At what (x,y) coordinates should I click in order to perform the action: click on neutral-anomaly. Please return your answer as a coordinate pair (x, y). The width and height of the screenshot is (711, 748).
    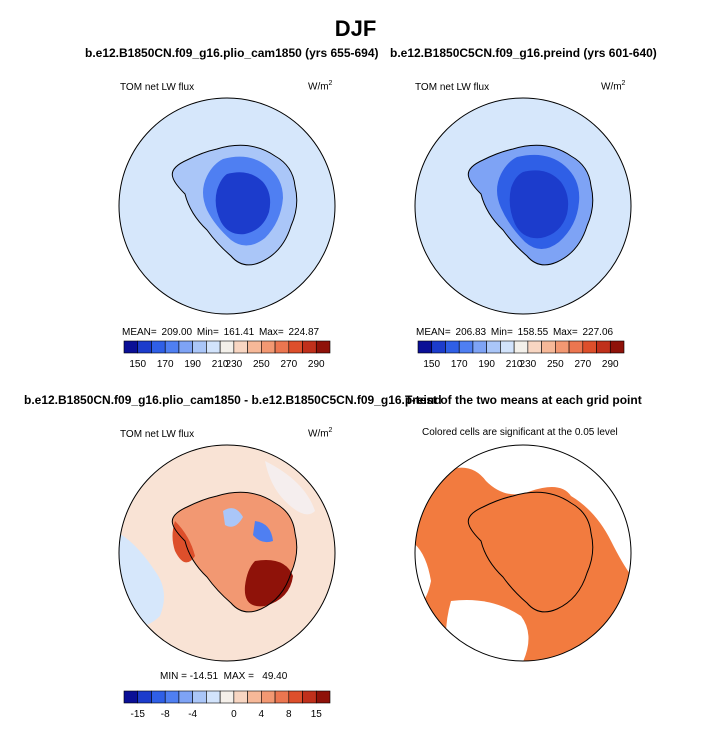
    Looking at the image, I should click on (290, 488).